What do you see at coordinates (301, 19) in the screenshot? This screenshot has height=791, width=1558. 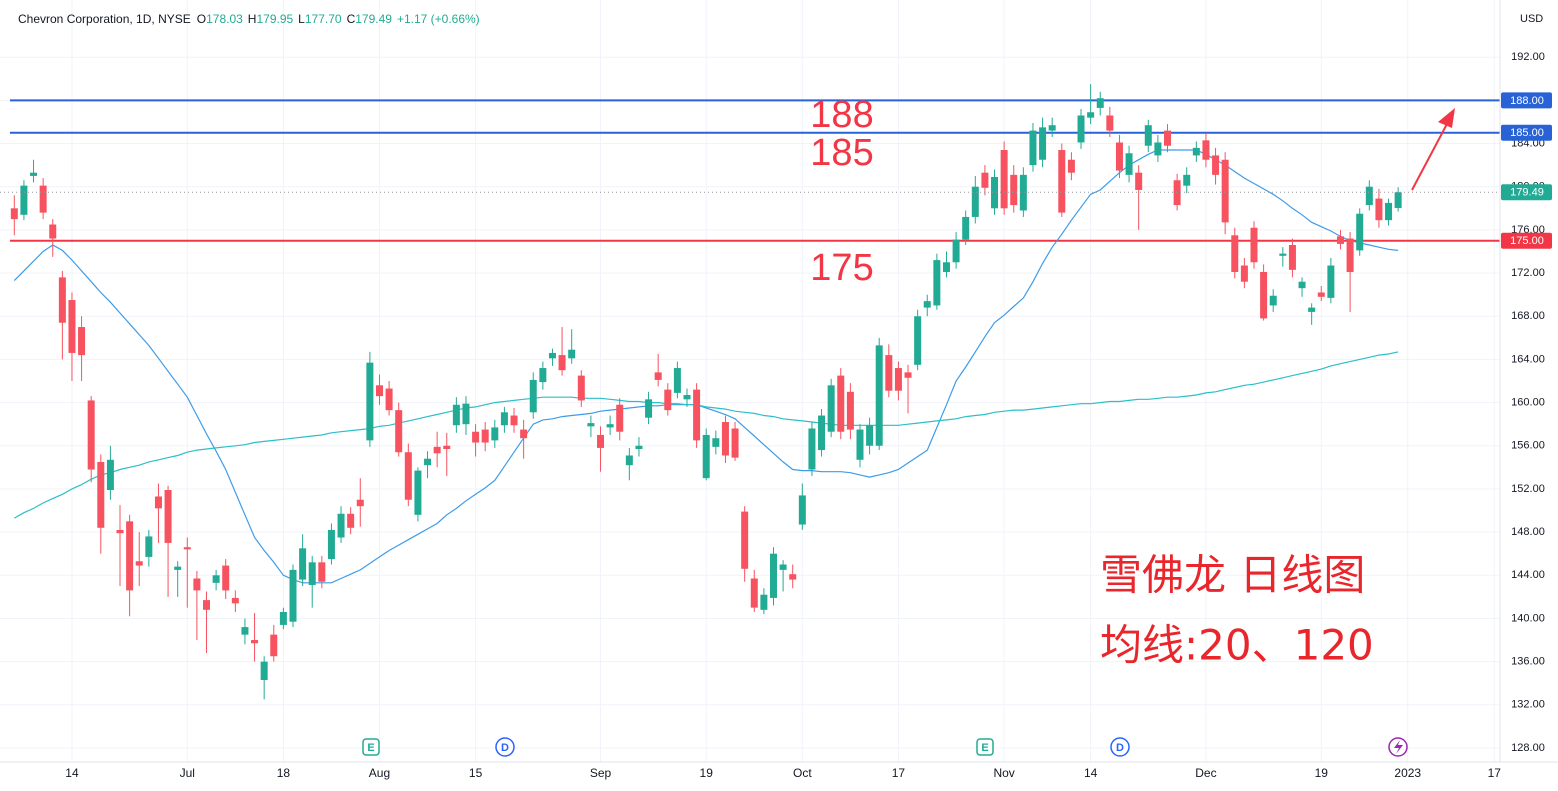 I see `legend-key: L` at bounding box center [301, 19].